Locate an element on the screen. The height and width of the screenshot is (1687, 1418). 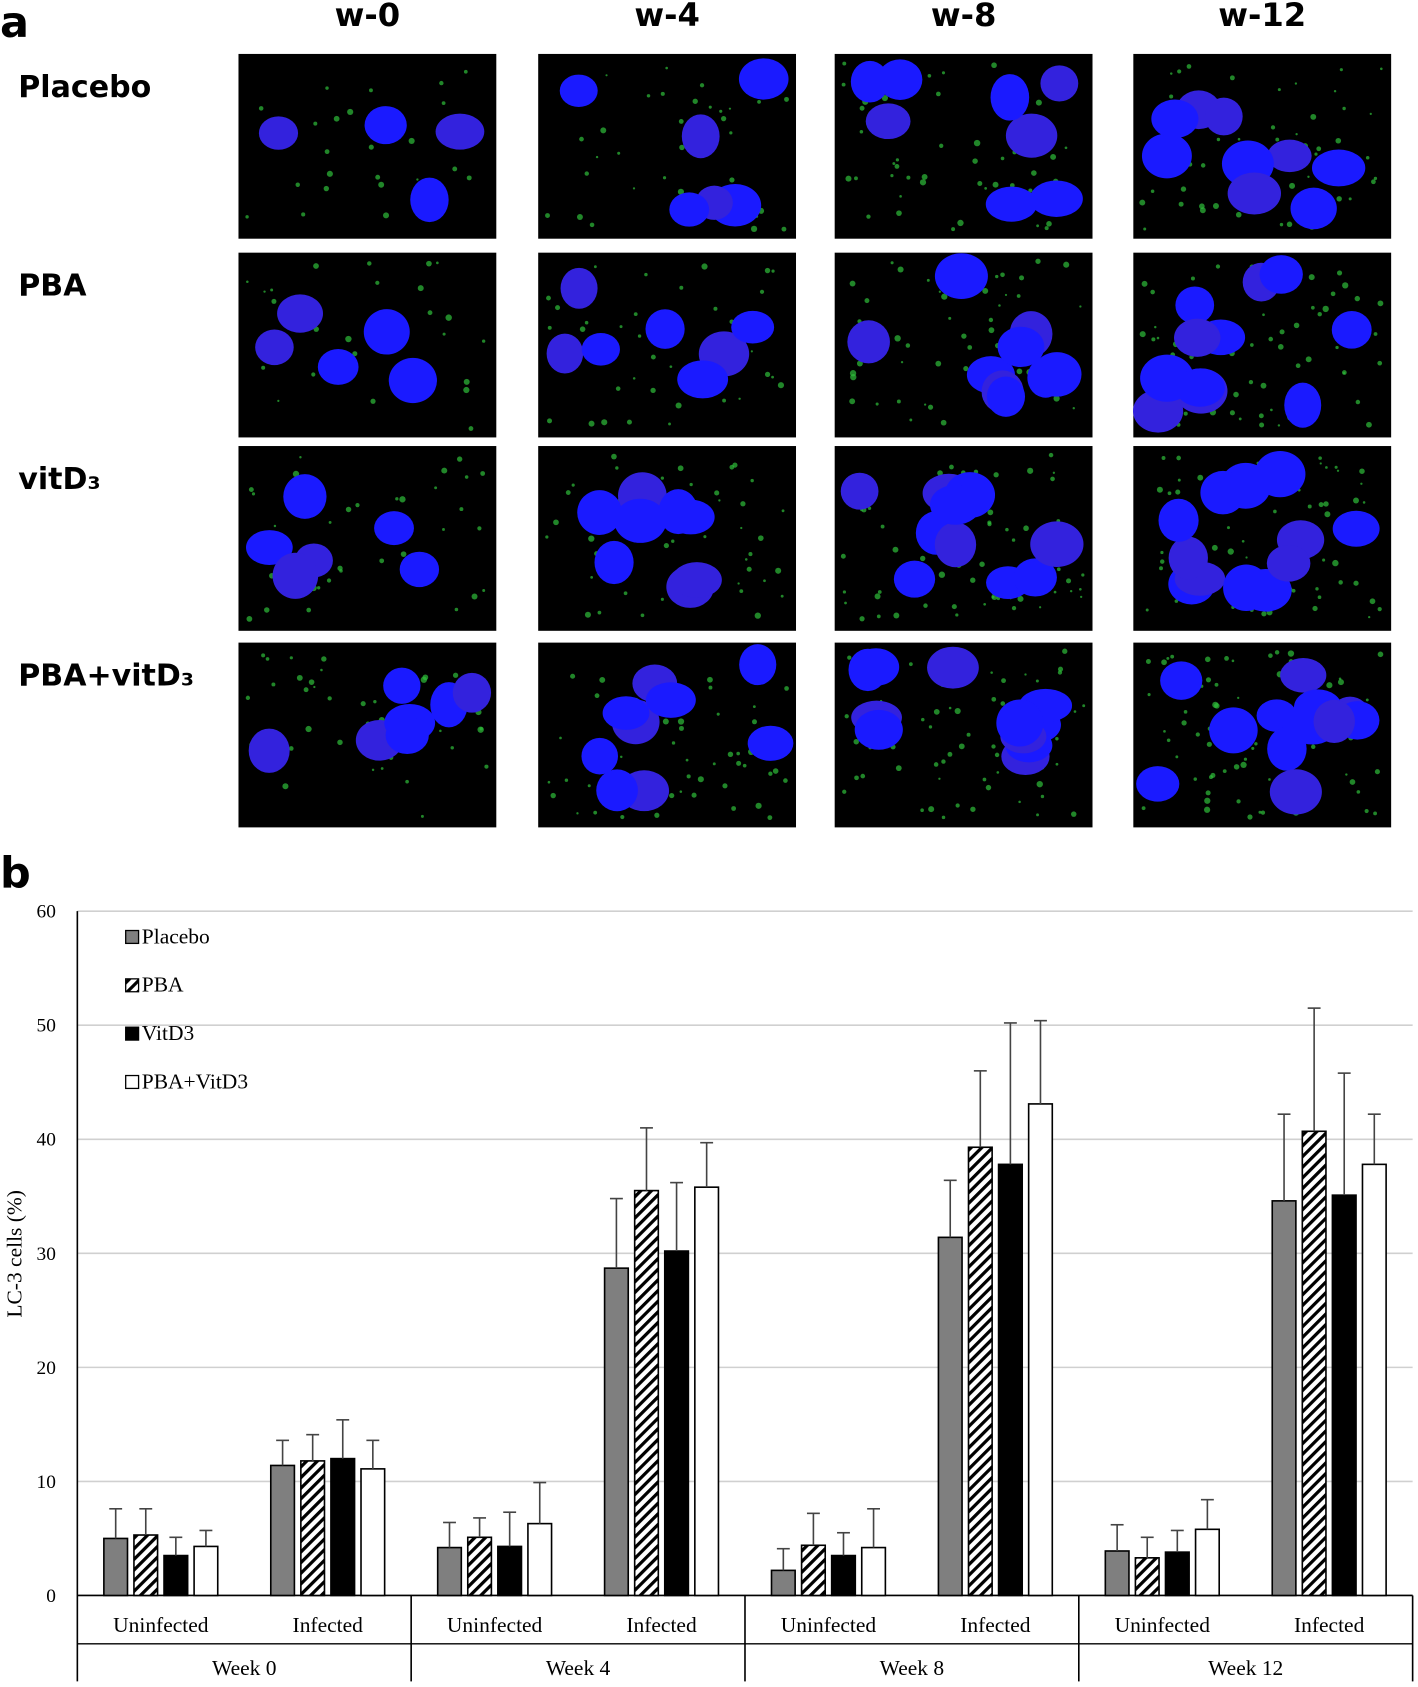
x-tick-label: Infected is located at coordinates (995, 1625).